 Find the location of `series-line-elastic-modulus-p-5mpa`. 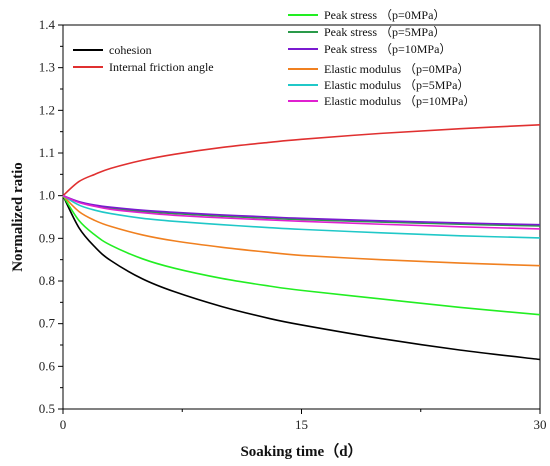

series-line-elastic-modulus-p-5mpa is located at coordinates (301, 216).